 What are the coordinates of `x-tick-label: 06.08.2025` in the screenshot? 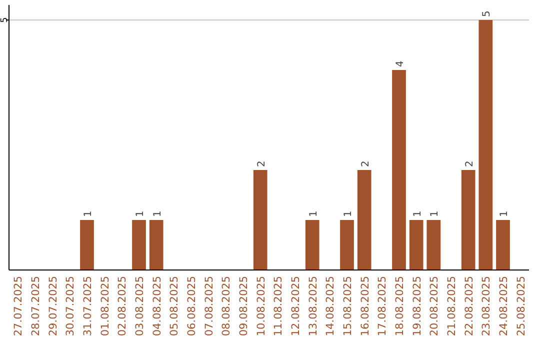 It's located at (192, 306).